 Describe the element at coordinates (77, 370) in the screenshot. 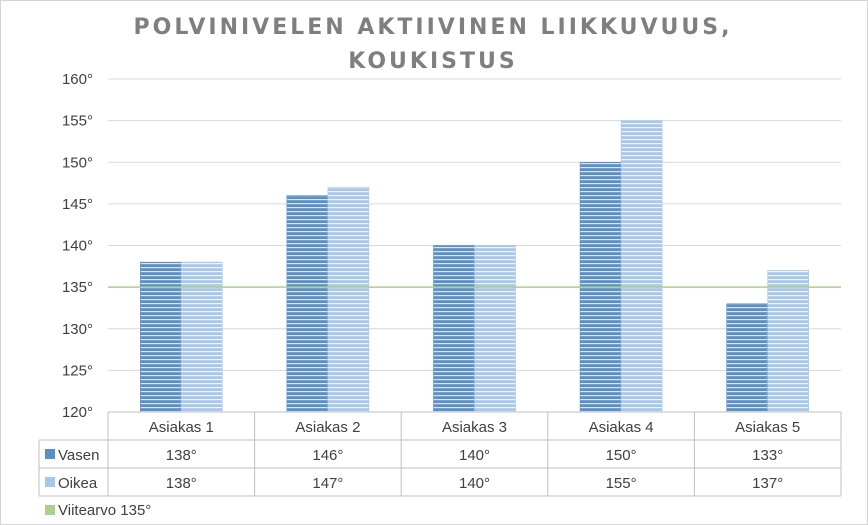

I see `y-tick-label: 125°` at that location.